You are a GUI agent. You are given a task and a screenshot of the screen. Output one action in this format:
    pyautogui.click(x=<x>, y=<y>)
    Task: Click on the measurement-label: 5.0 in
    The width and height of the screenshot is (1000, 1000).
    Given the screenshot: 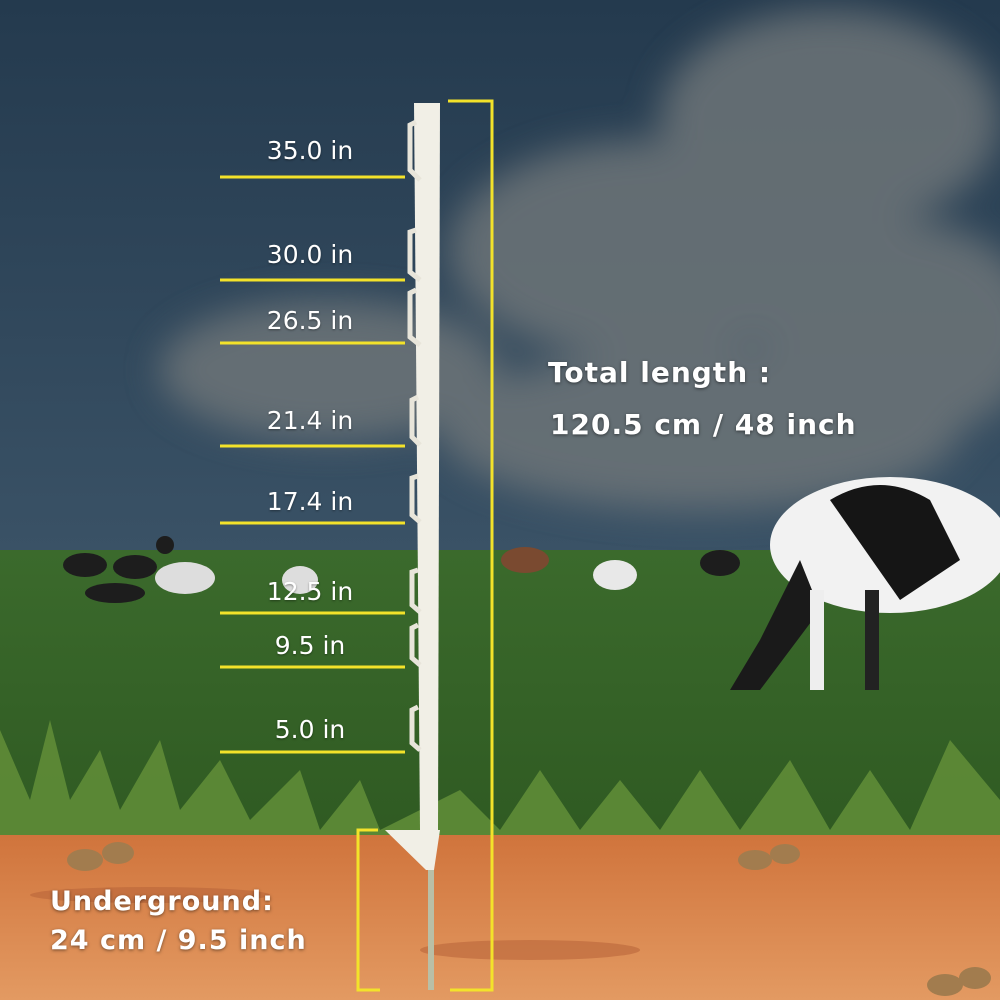 What is the action you would take?
    pyautogui.click(x=310, y=729)
    